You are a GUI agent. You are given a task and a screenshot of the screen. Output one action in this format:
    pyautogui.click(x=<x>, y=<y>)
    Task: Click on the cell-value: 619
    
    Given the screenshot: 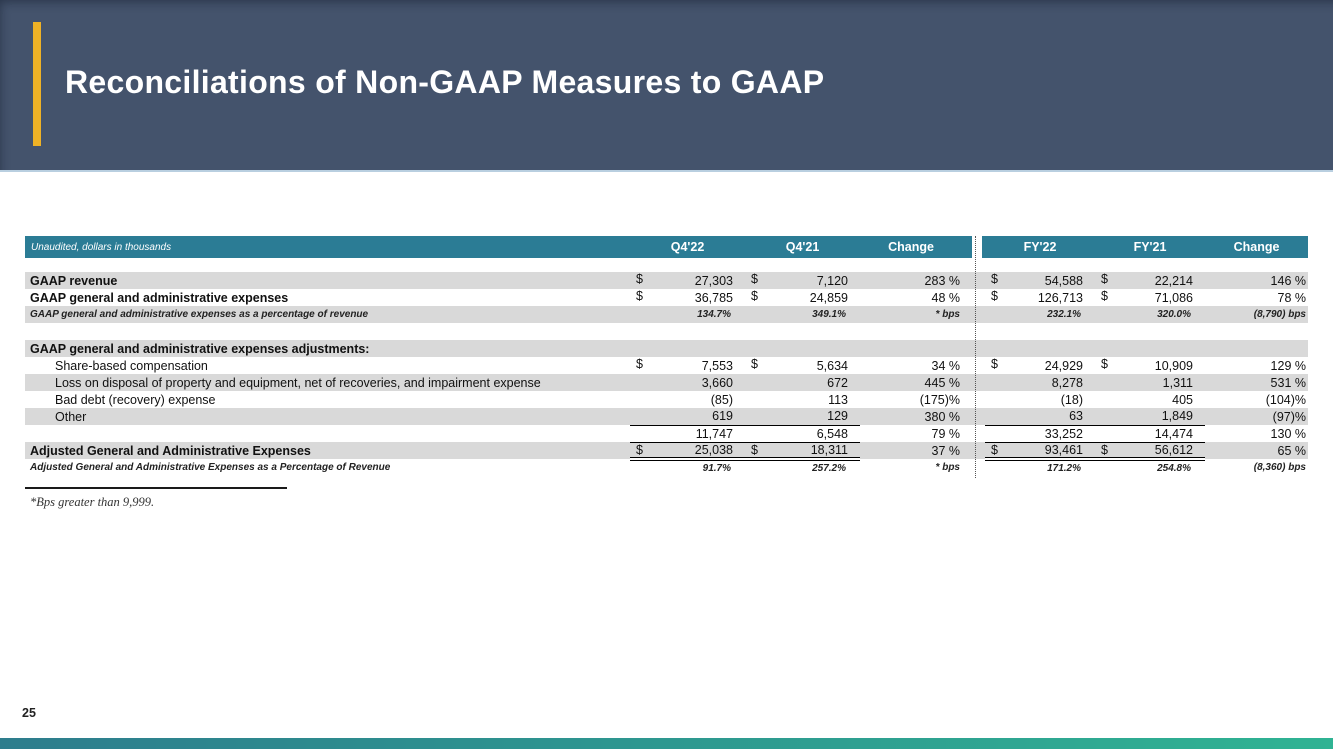 What is the action you would take?
    pyautogui.click(x=722, y=416)
    